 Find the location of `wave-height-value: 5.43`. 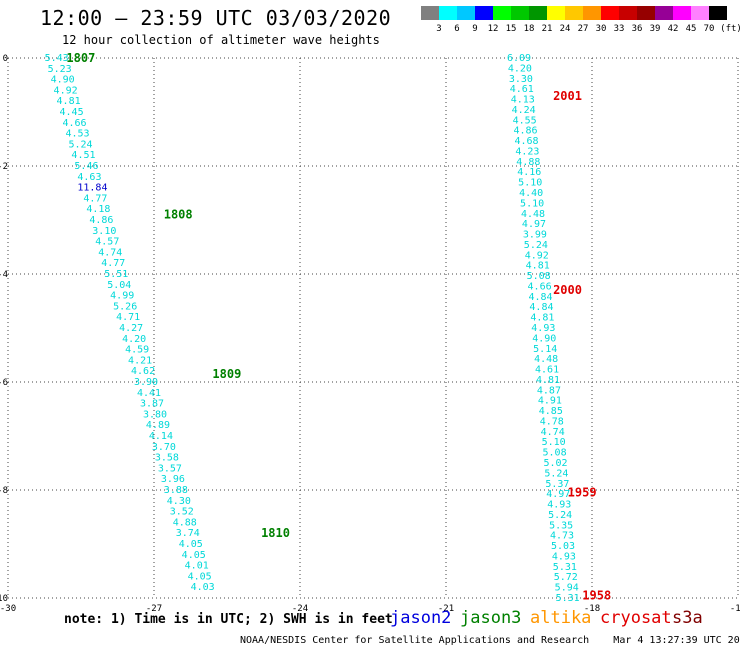

wave-height-value: 5.43 is located at coordinates (57, 58).